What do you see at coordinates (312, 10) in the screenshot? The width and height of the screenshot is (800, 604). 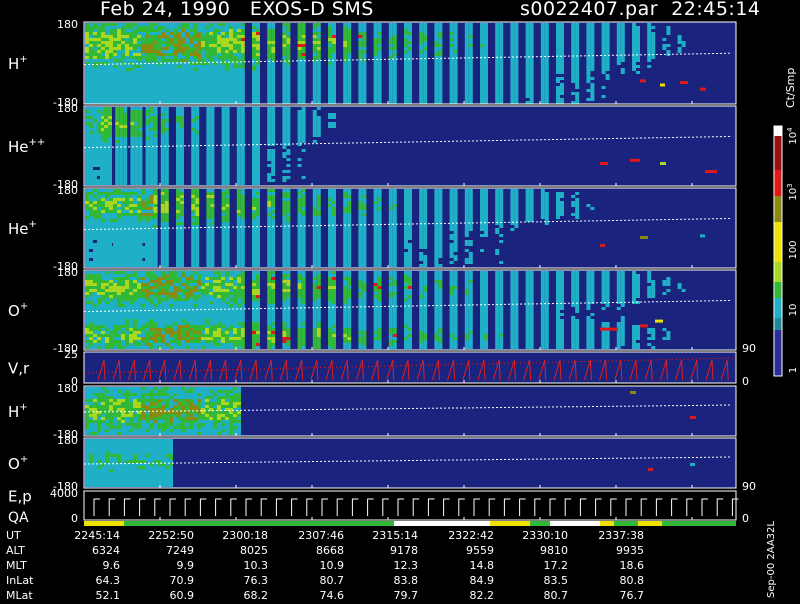 I see `title-instrument: EXOS-D SMS` at bounding box center [312, 10].